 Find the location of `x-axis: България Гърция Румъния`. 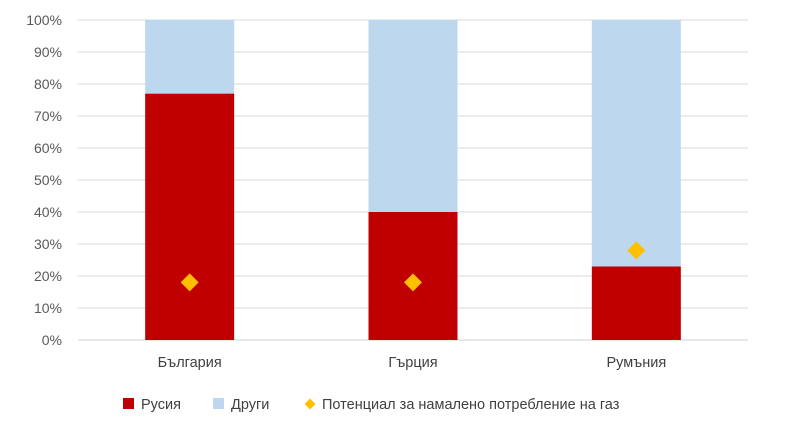

x-axis: България Гърция Румъния is located at coordinates (412, 363).